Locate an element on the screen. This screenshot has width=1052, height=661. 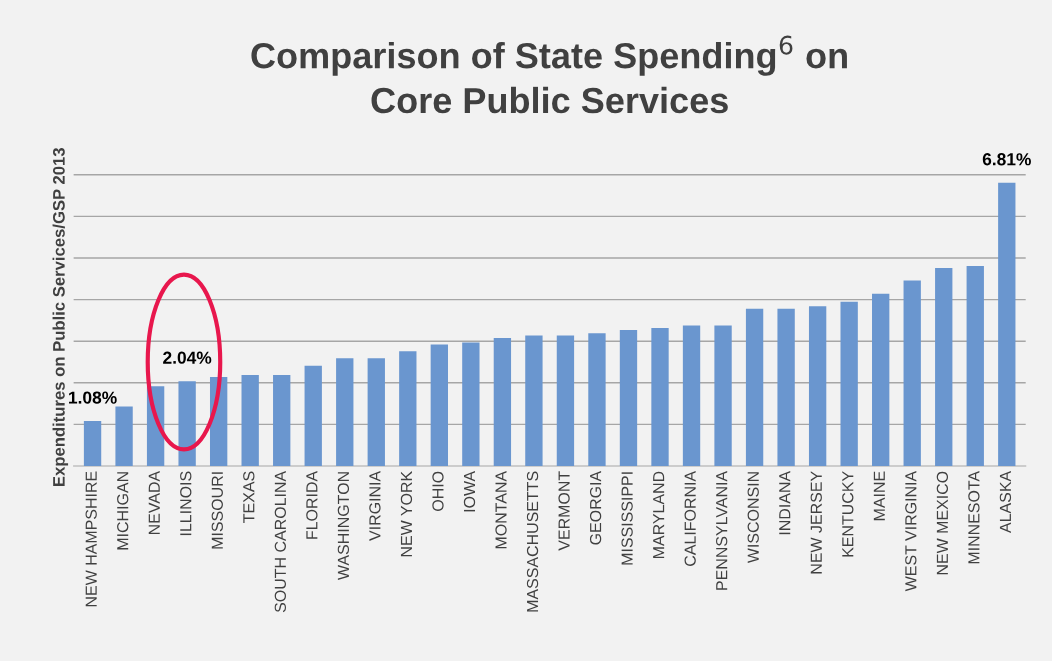
x-tick-label: MICHIGAN is located at coordinates (123, 511).